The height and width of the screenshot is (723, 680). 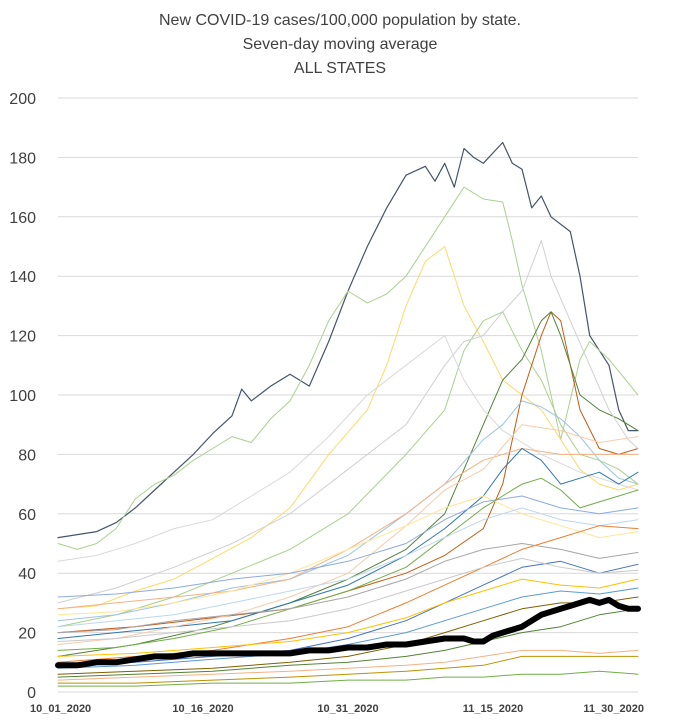 What do you see at coordinates (493, 709) in the screenshot?
I see `x-tick-label: 11_15_2020` at bounding box center [493, 709].